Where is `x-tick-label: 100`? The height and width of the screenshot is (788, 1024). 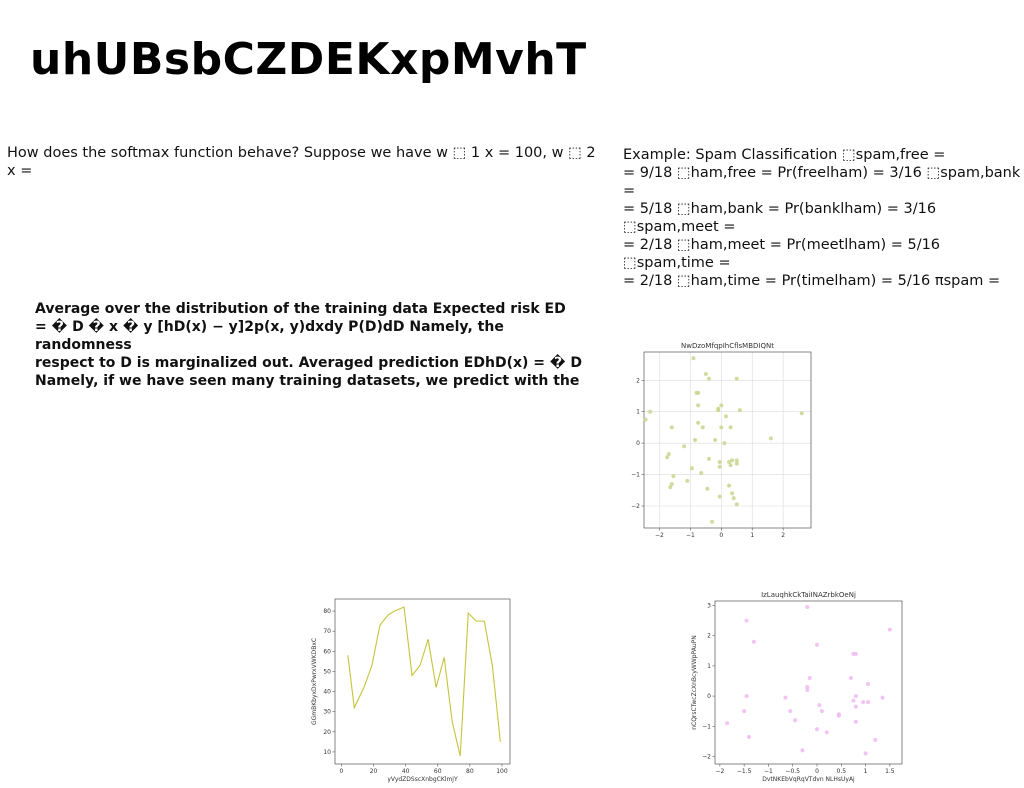 x-tick-label: 100 is located at coordinates (502, 771).